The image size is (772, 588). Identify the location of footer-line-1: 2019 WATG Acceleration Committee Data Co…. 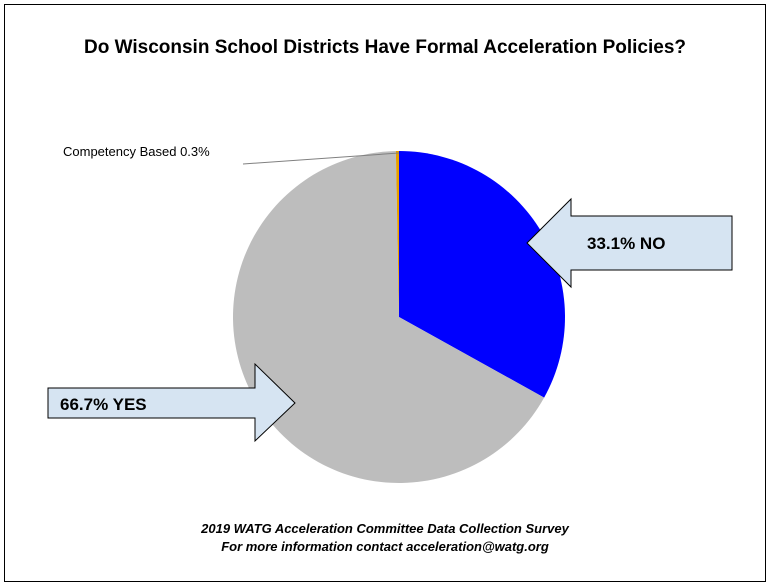
(385, 528).